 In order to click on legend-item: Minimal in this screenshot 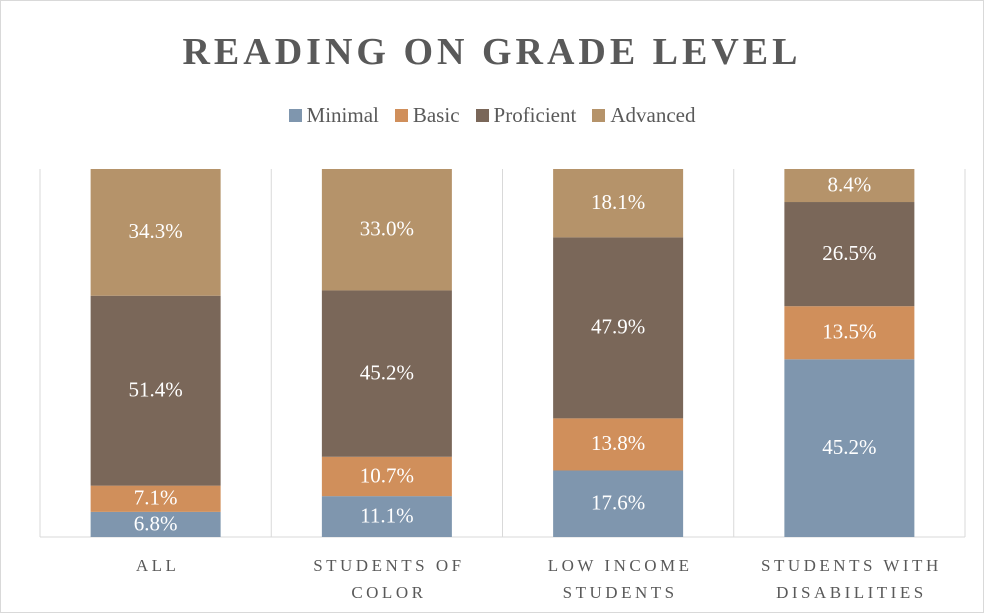, I will do `click(333, 115)`.